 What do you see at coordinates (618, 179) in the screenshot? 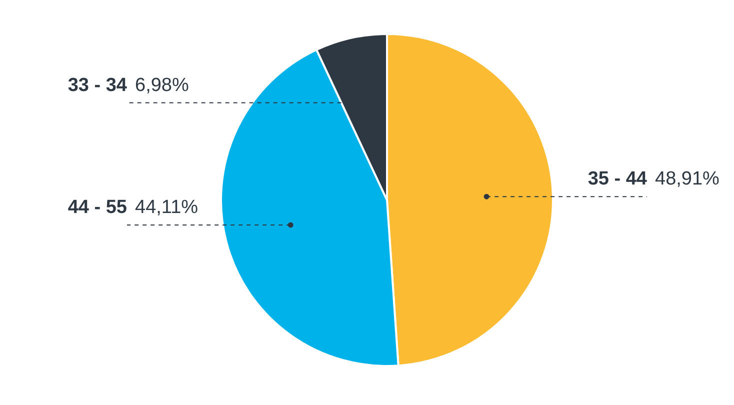
I see `slice-label: 35 - 44` at bounding box center [618, 179].